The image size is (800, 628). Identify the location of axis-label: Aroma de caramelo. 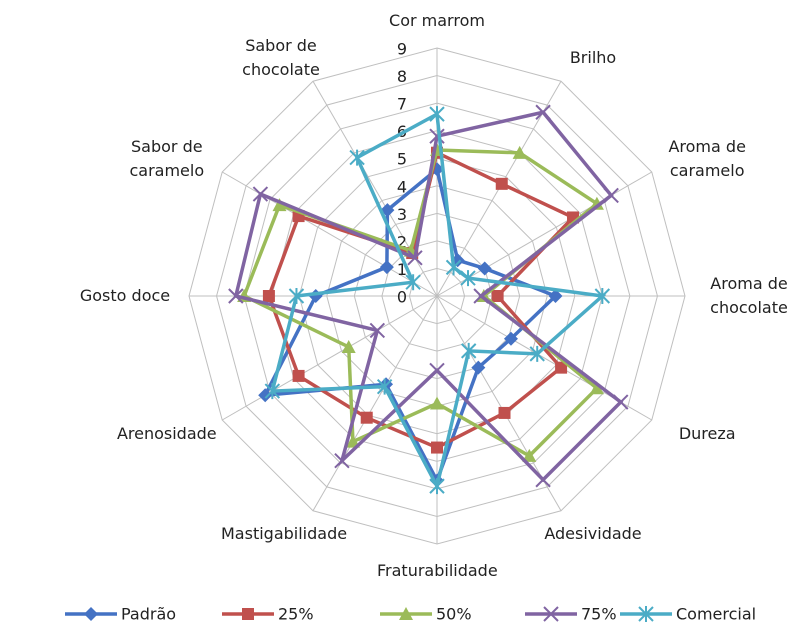
(707, 158).